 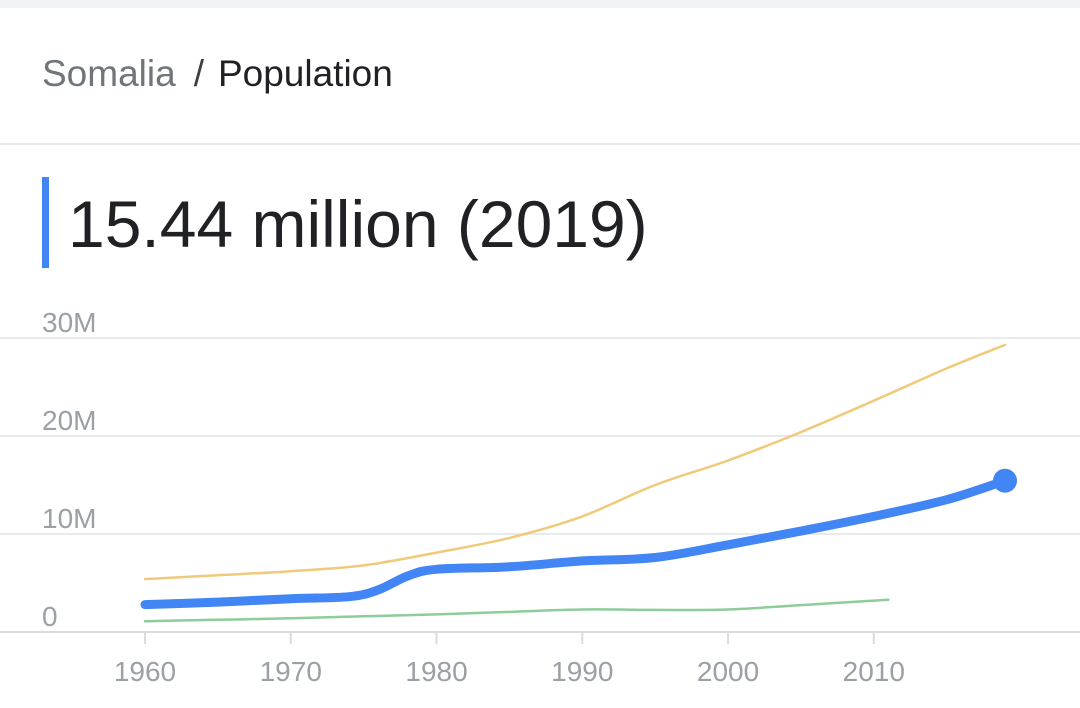 What do you see at coordinates (509, 659) in the screenshot?
I see `x-axis: 1960 1970 1980 1990 2000 2010` at bounding box center [509, 659].